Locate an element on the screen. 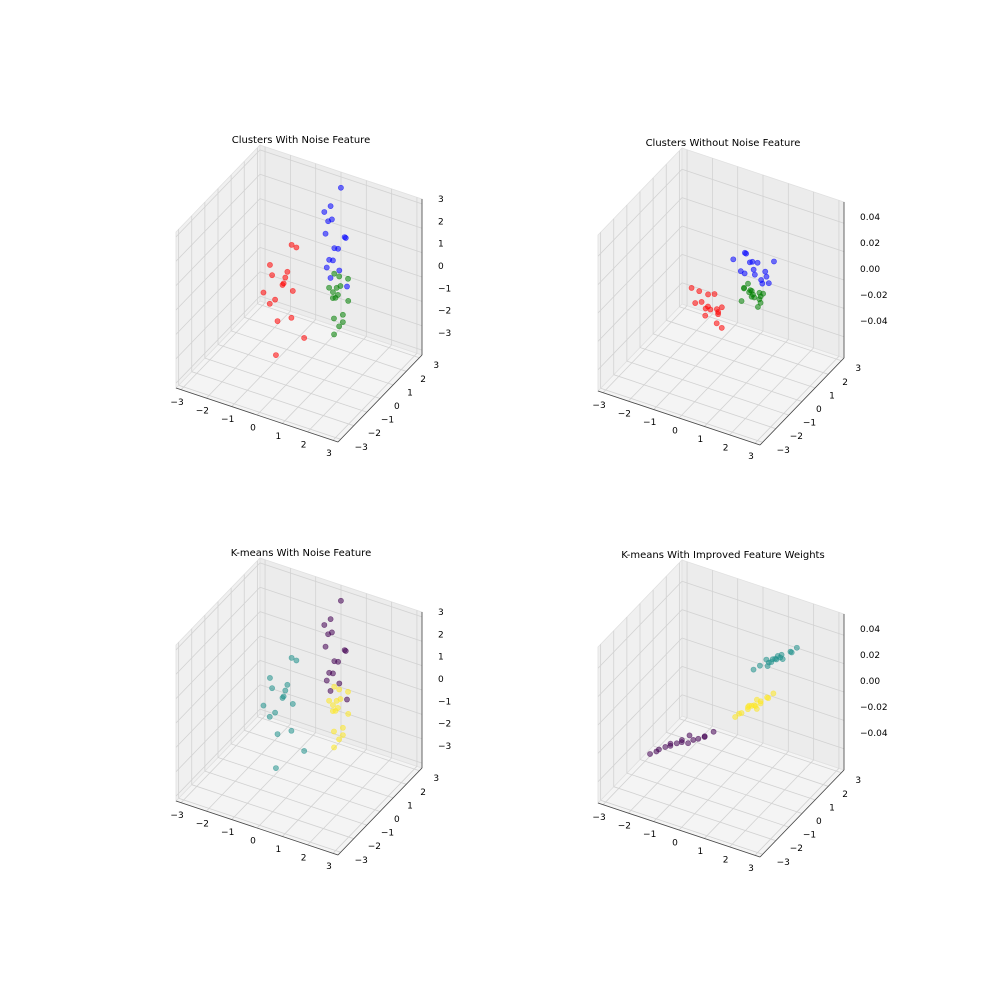  z-tick-label: 0.02 is located at coordinates (870, 656).